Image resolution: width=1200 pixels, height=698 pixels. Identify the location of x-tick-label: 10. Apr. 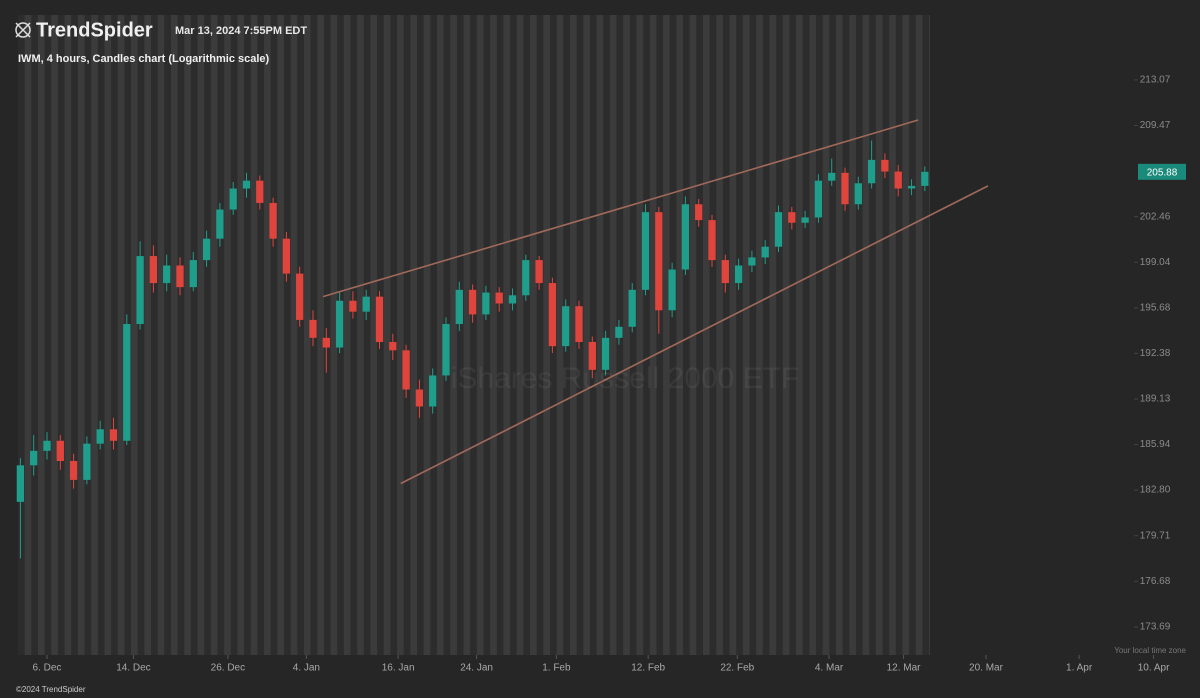
(1154, 668).